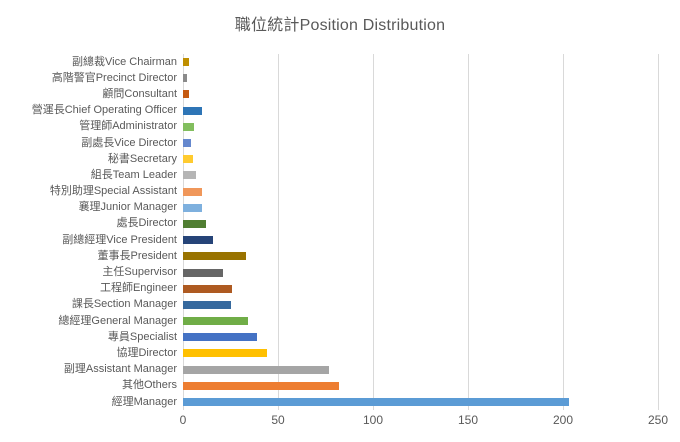 Image resolution: width=680 pixels, height=442 pixels. Describe the element at coordinates (278, 420) in the screenshot. I see `x-tick-label: 50` at that location.